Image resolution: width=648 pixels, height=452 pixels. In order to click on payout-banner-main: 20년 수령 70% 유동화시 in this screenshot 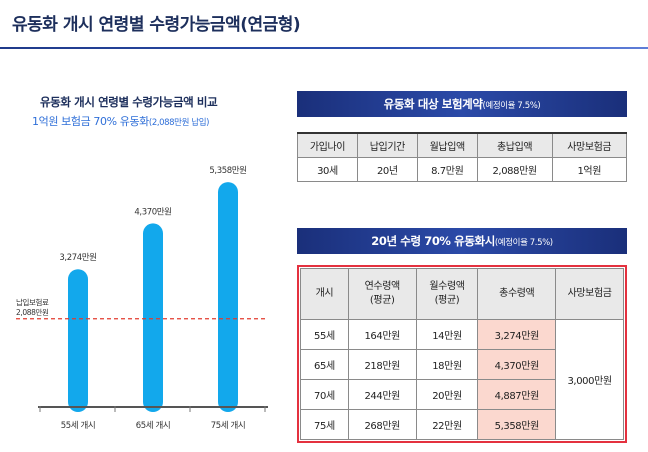, I will do `click(433, 241)`.